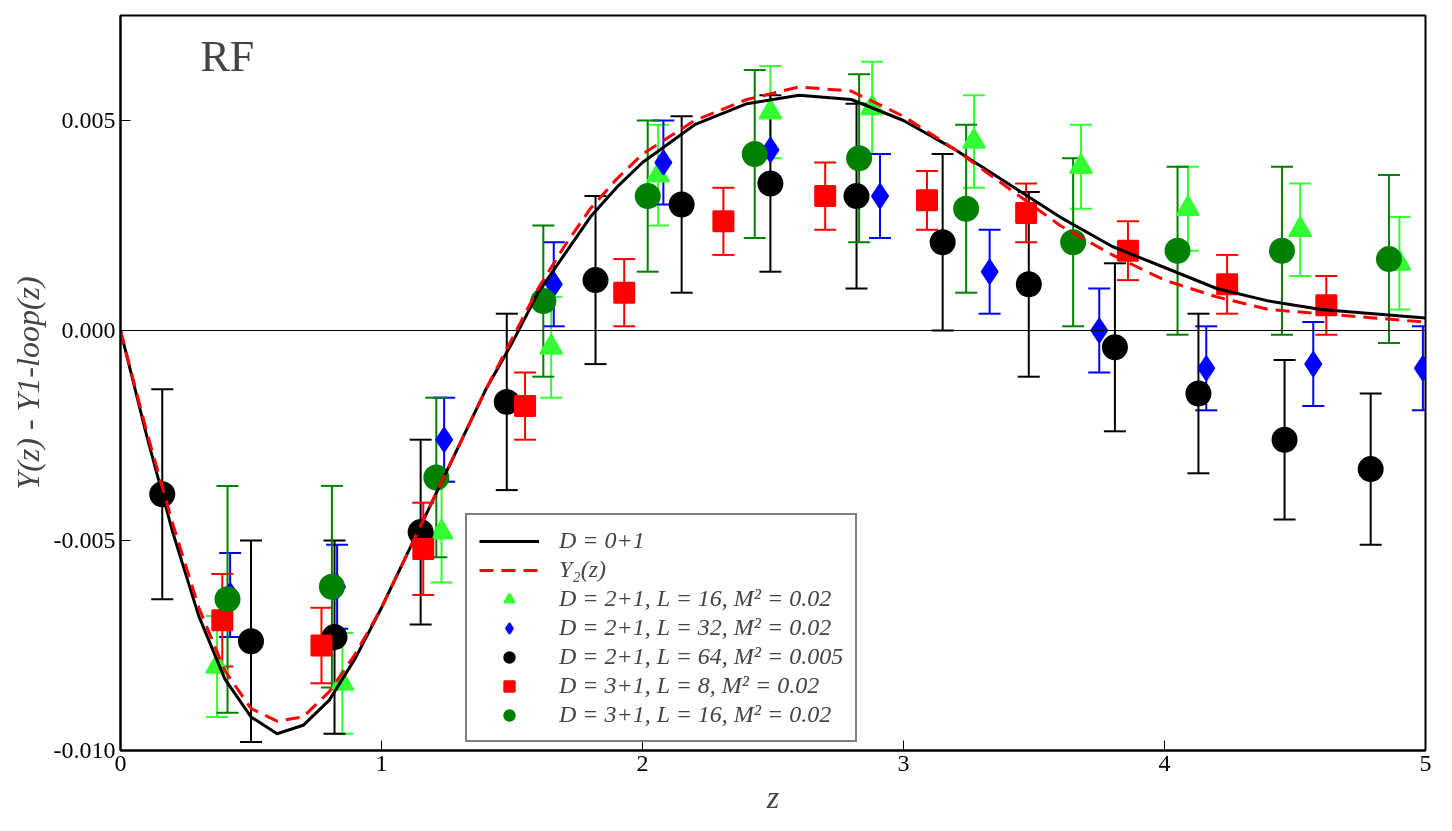 The width and height of the screenshot is (1452, 831). I want to click on x-tick-label: 4, so click(1164, 762).